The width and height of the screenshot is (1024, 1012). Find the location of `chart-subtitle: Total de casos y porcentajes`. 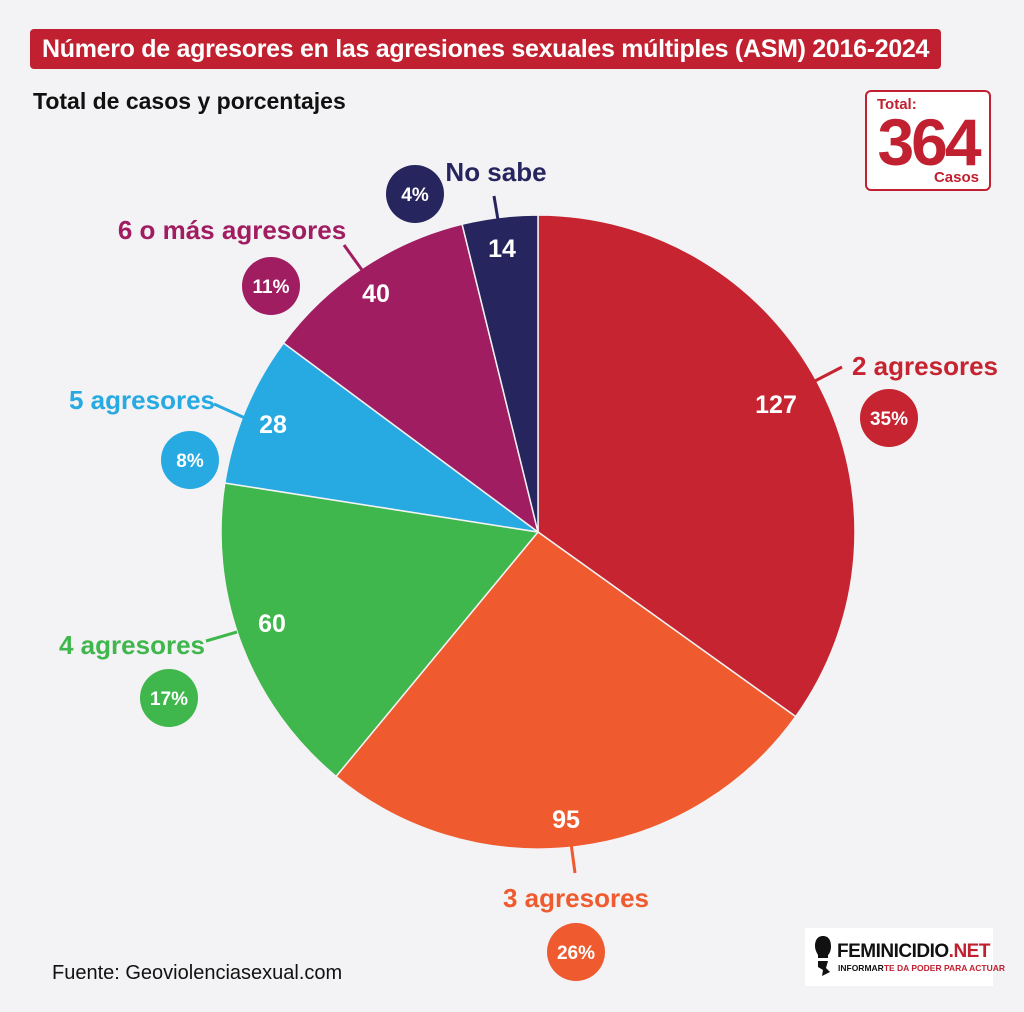

chart-subtitle: Total de casos y porcentajes is located at coordinates (189, 101).